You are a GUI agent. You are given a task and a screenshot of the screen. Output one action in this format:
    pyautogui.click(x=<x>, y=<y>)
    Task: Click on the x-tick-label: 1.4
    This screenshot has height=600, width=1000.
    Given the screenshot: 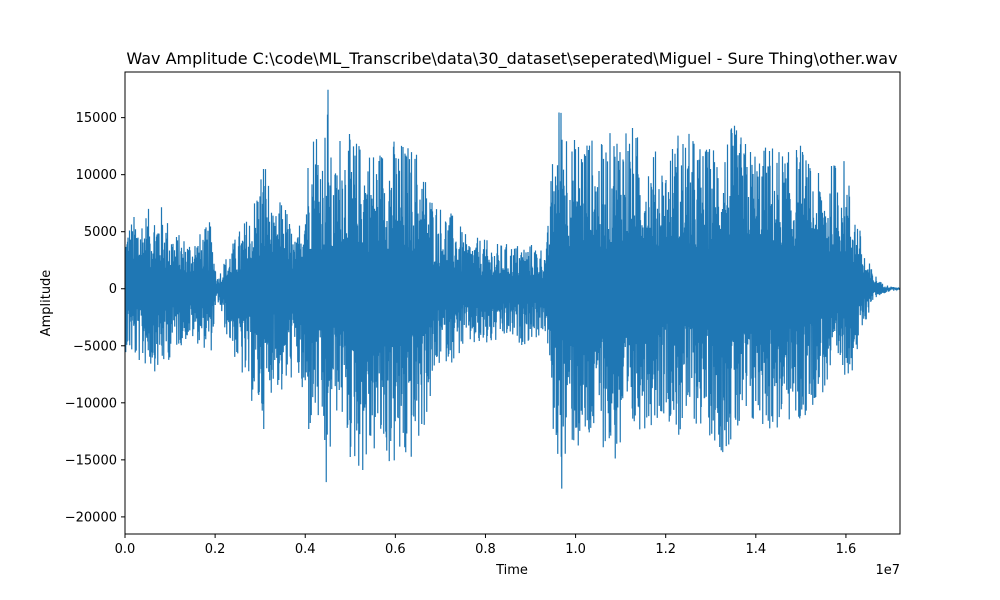 What is the action you would take?
    pyautogui.click(x=755, y=549)
    